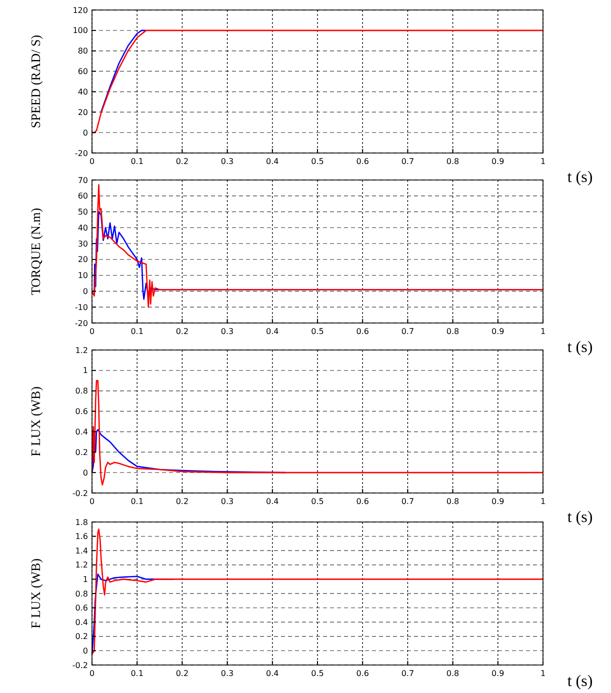  I want to click on y-tick-label: 30, so click(83, 243).